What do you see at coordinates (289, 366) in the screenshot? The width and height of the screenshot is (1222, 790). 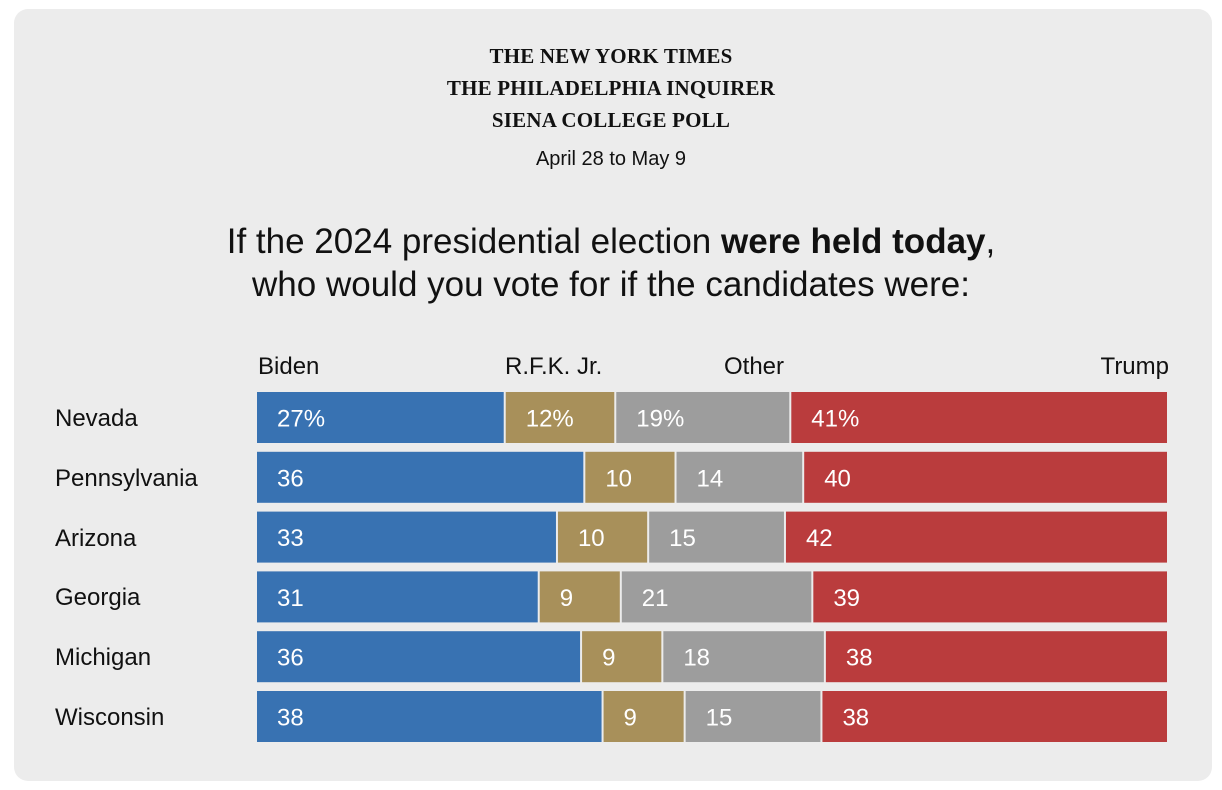 I see `legend-biden: Biden` at bounding box center [289, 366].